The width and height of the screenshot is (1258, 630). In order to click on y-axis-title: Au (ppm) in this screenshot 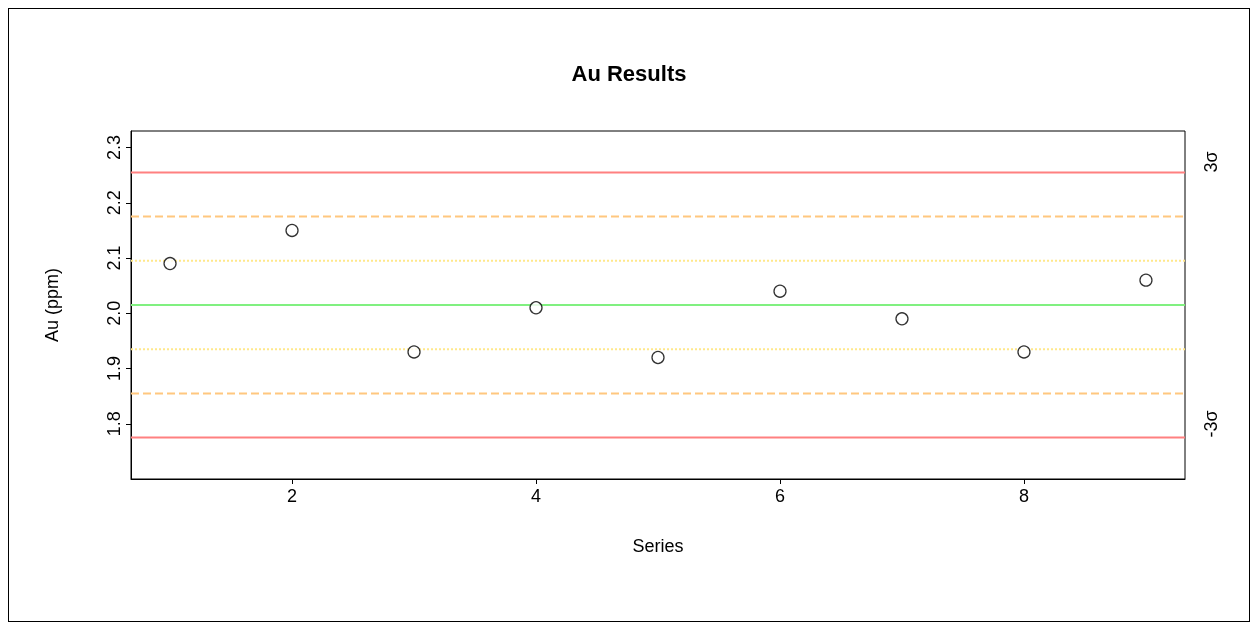, I will do `click(52, 305)`.